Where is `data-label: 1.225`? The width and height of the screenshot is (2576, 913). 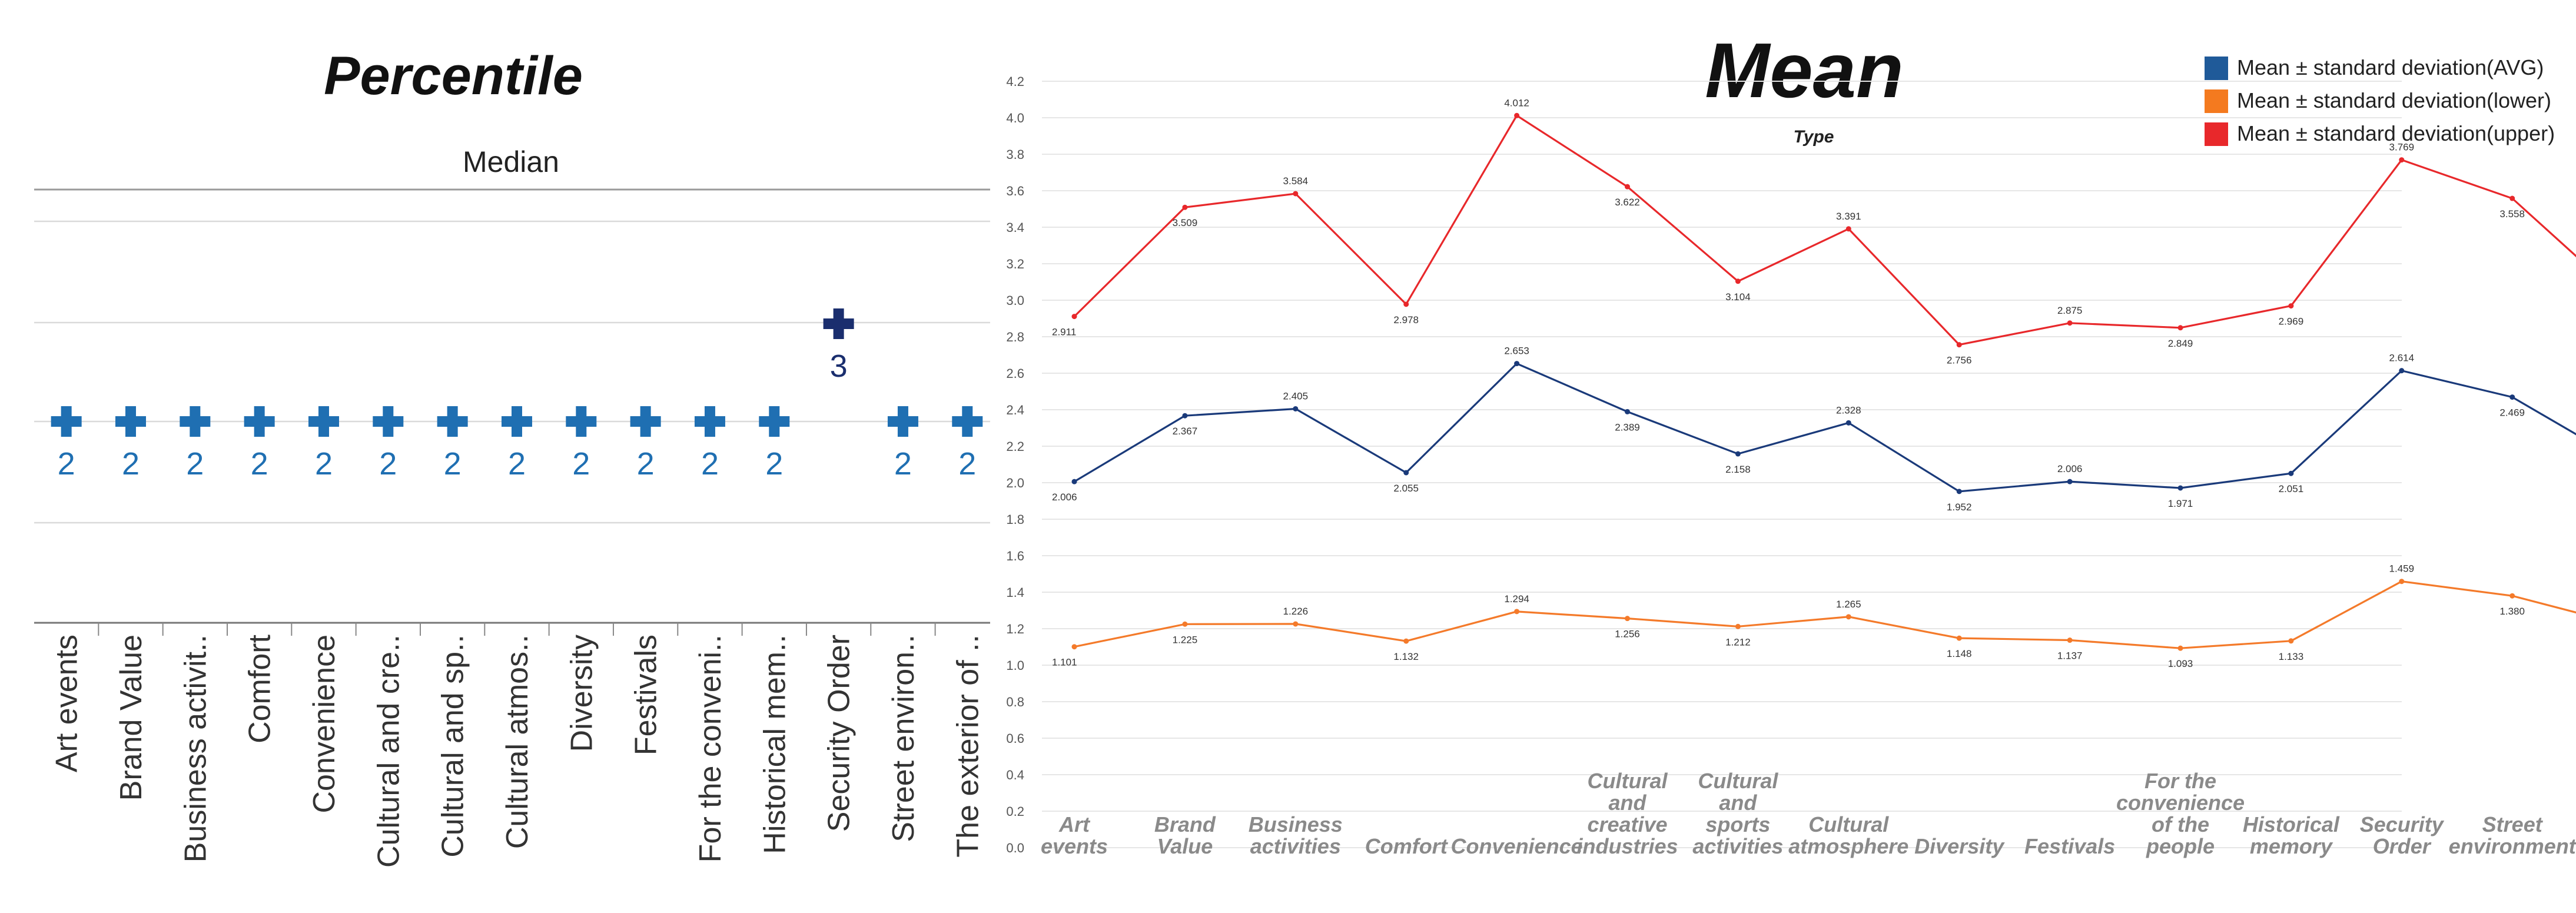 data-label: 1.225 is located at coordinates (1185, 639).